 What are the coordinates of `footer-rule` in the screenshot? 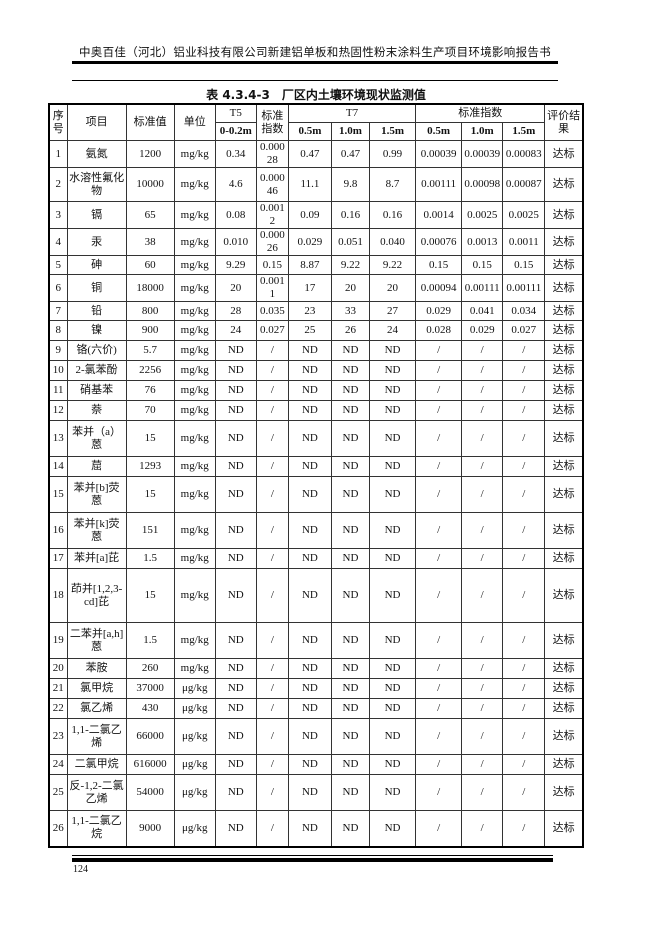 It's located at (312, 855).